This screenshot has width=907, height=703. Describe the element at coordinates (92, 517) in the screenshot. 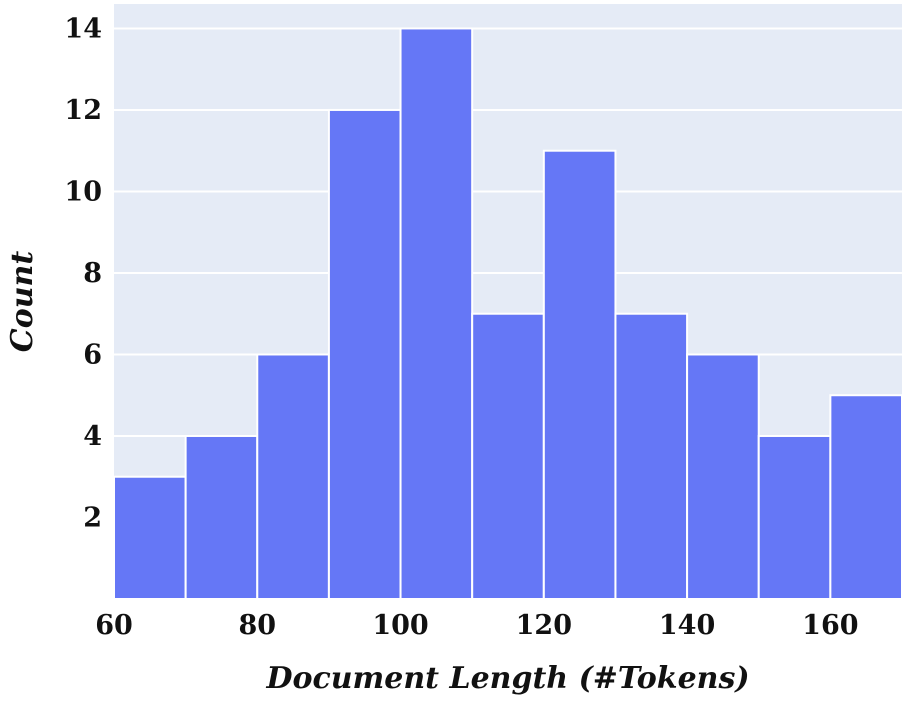

I see `y-tick-label: 2` at that location.